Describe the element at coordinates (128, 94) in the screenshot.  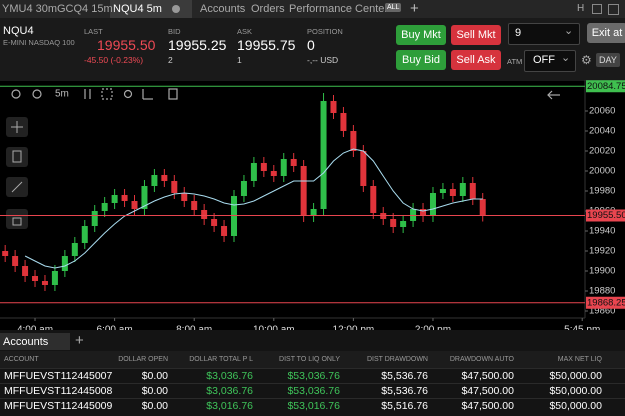
I see `settings-icon` at that location.